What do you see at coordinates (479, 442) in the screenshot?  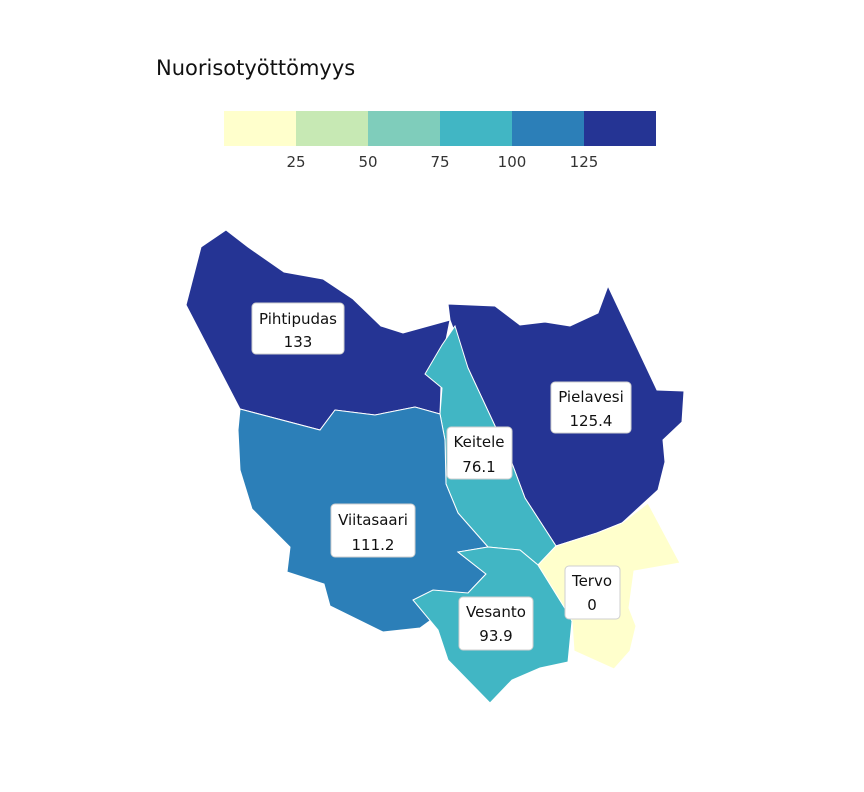 I see `region-name: Keitele` at bounding box center [479, 442].